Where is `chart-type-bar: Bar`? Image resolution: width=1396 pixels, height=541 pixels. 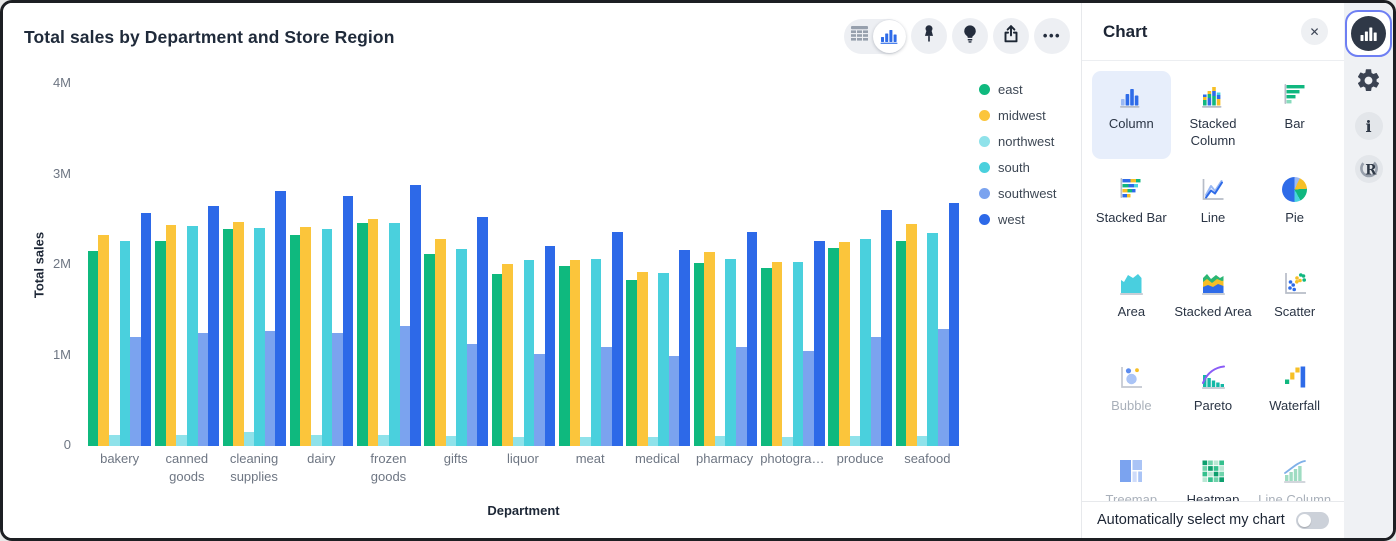
chart-type-bar: Bar is located at coordinates (1294, 115).